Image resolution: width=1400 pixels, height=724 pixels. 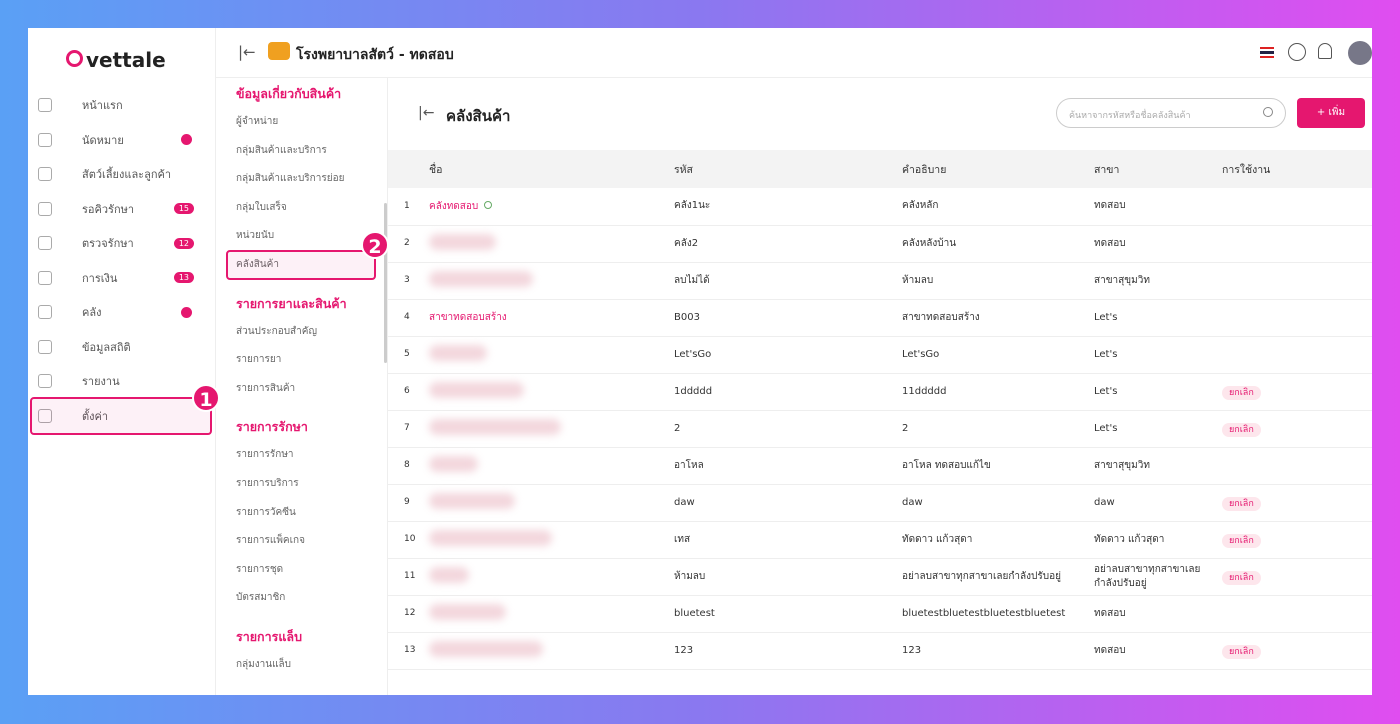 I want to click on nav-item: ตั้งค่า, so click(x=119, y=416).